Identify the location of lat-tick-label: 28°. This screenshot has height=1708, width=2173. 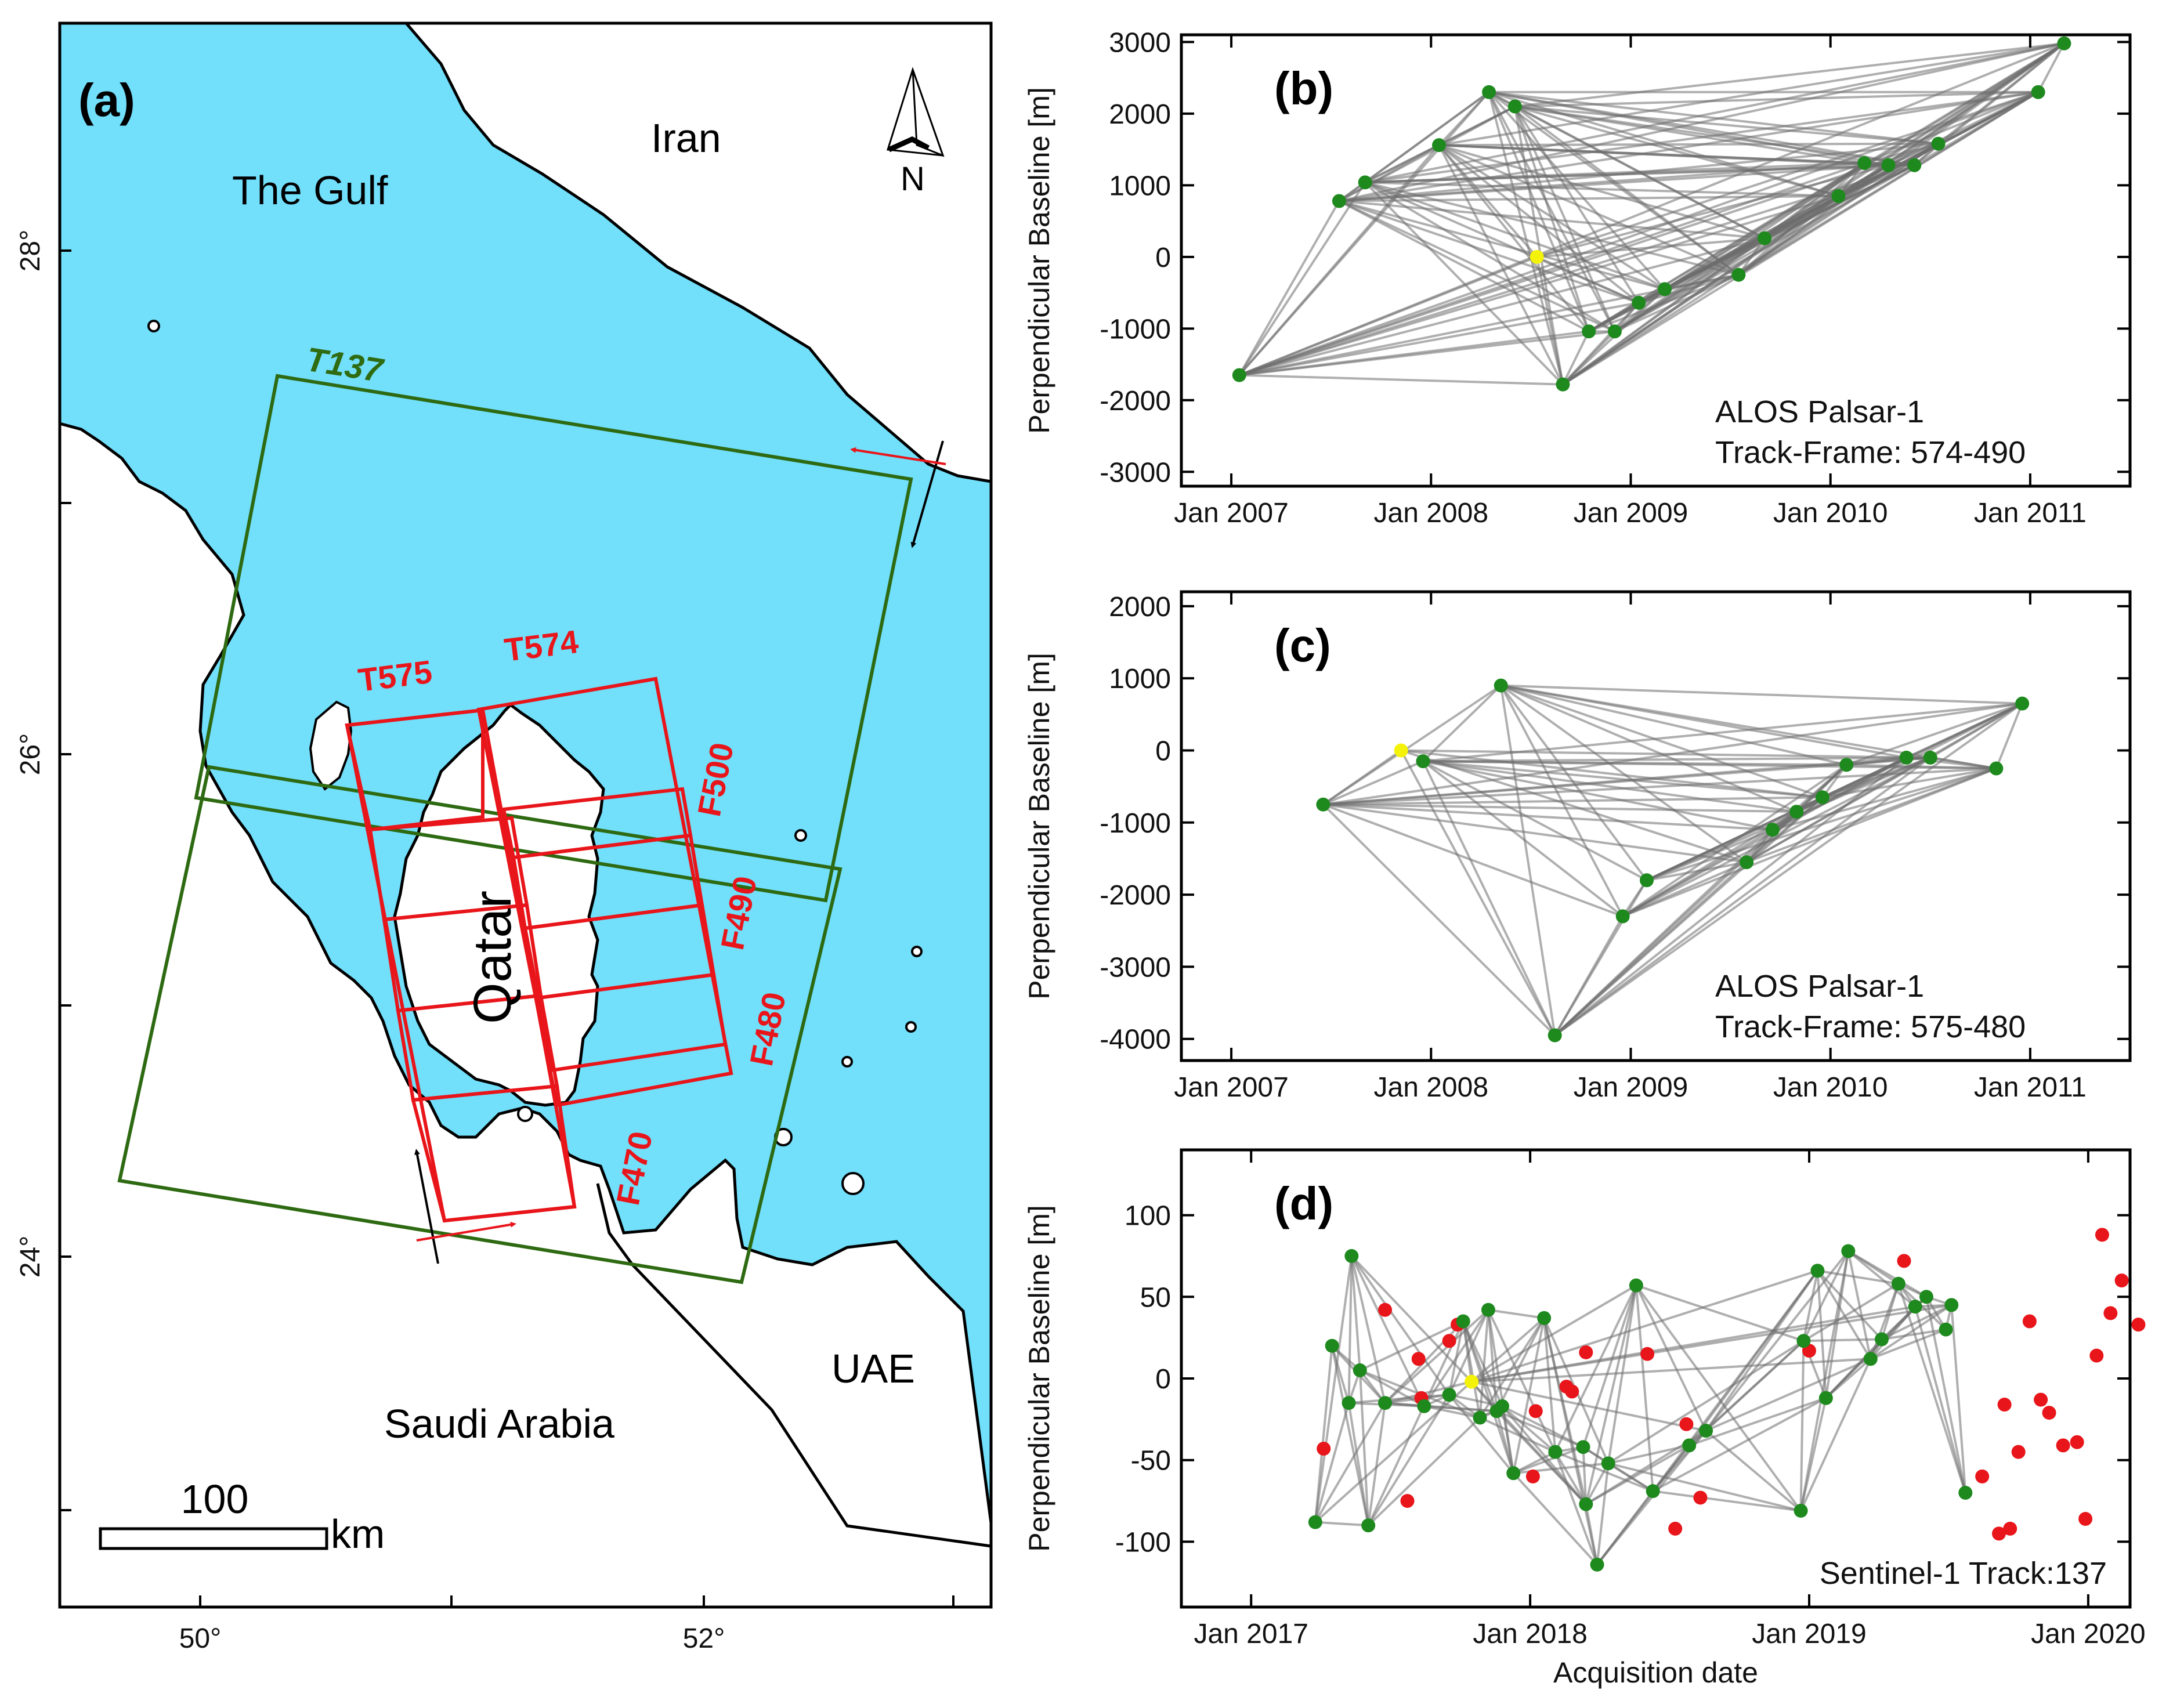
(30, 251).